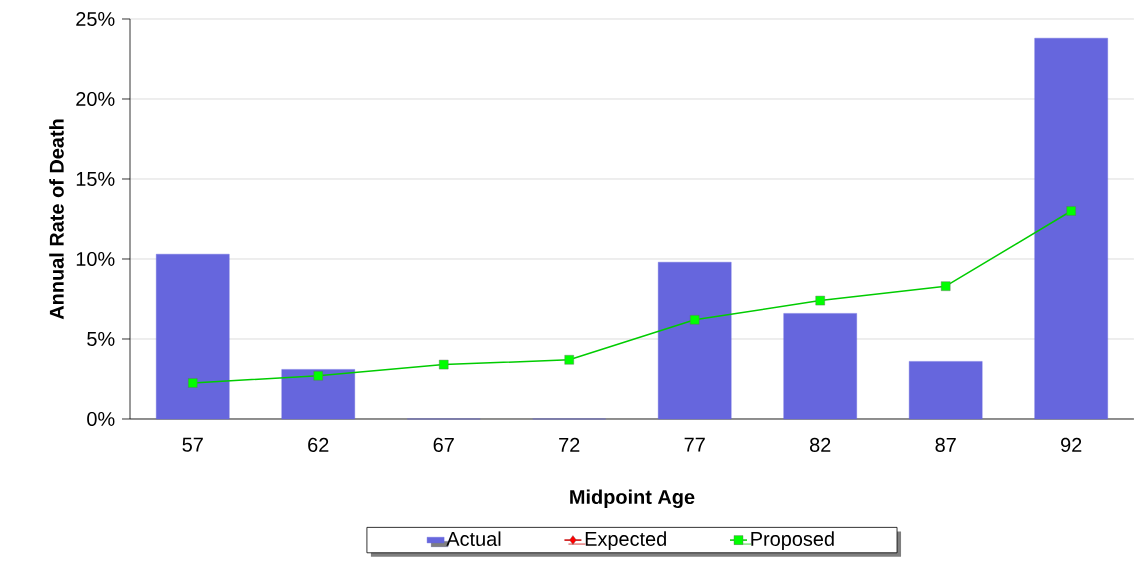 The height and width of the screenshot is (566, 1134). What do you see at coordinates (820, 444) in the screenshot?
I see `x-tick-label: 82` at bounding box center [820, 444].